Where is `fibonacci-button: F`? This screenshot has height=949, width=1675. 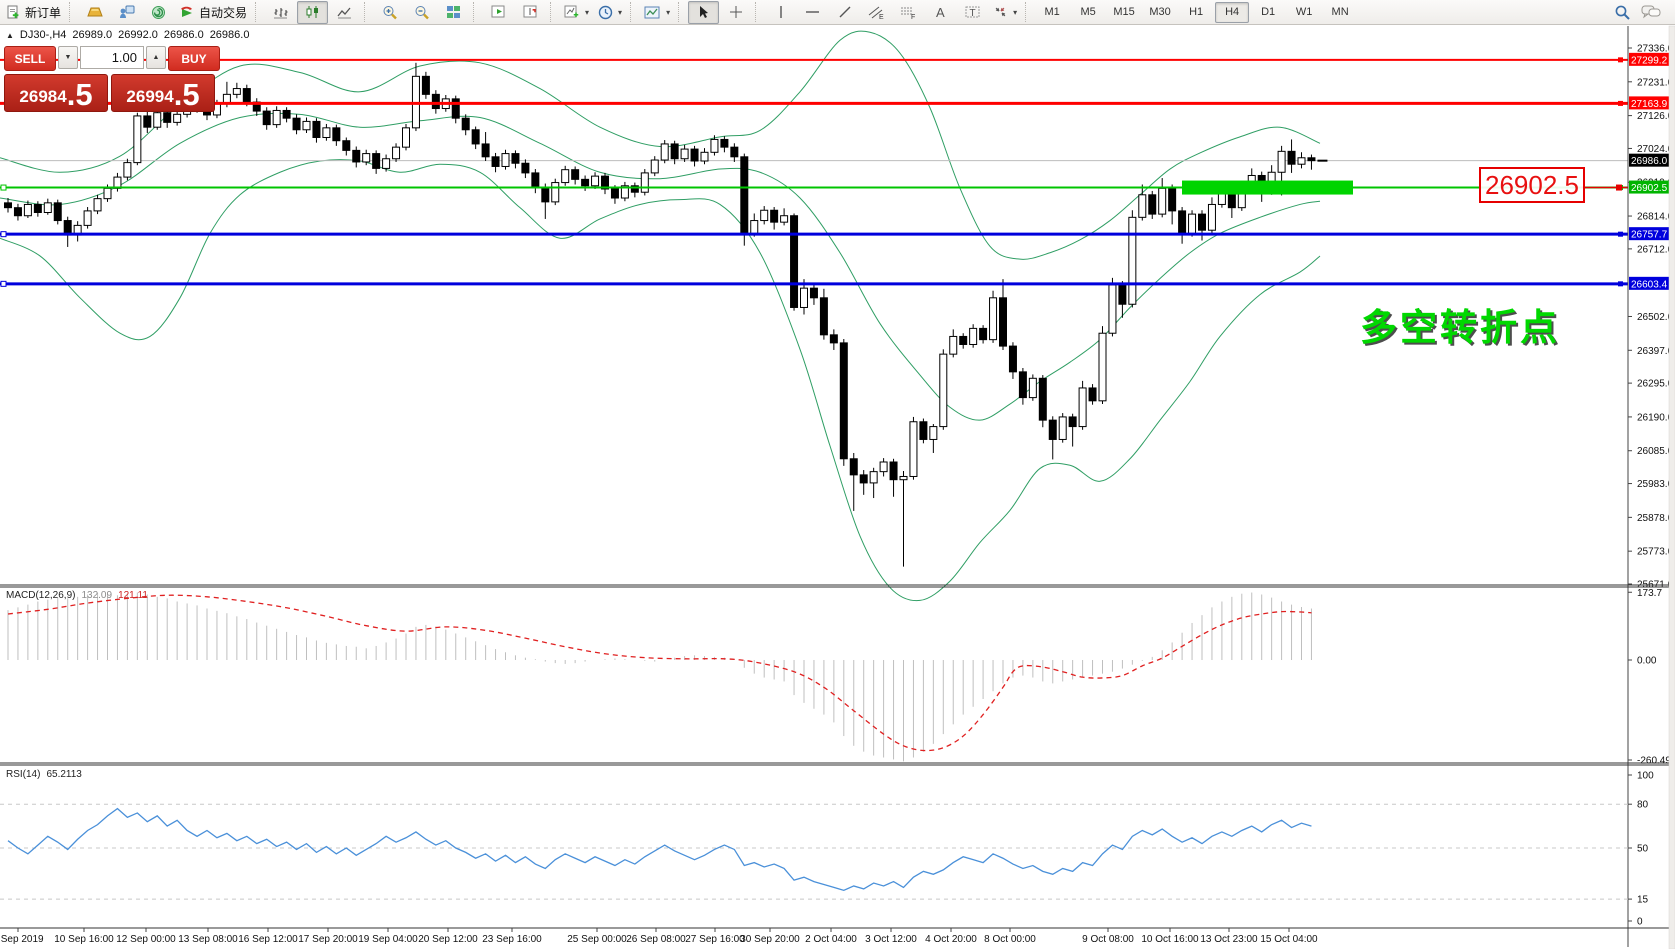 fibonacci-button: F is located at coordinates (908, 12).